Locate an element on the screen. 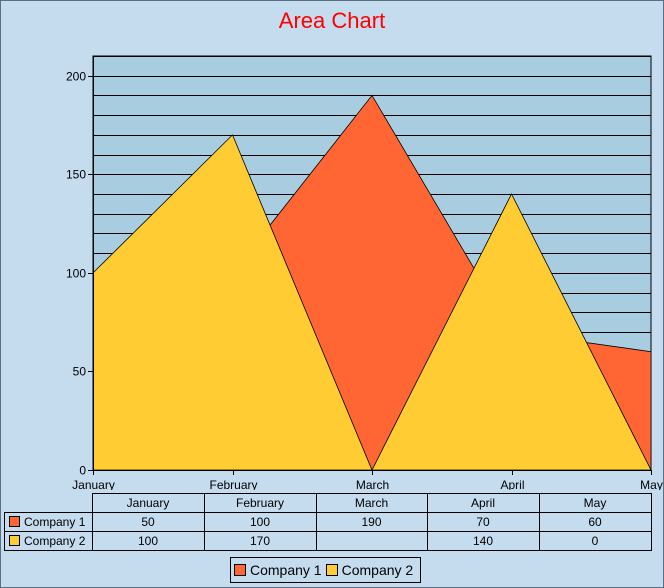 Image resolution: width=664 pixels, height=588 pixels. table-header-cell: January is located at coordinates (148, 503).